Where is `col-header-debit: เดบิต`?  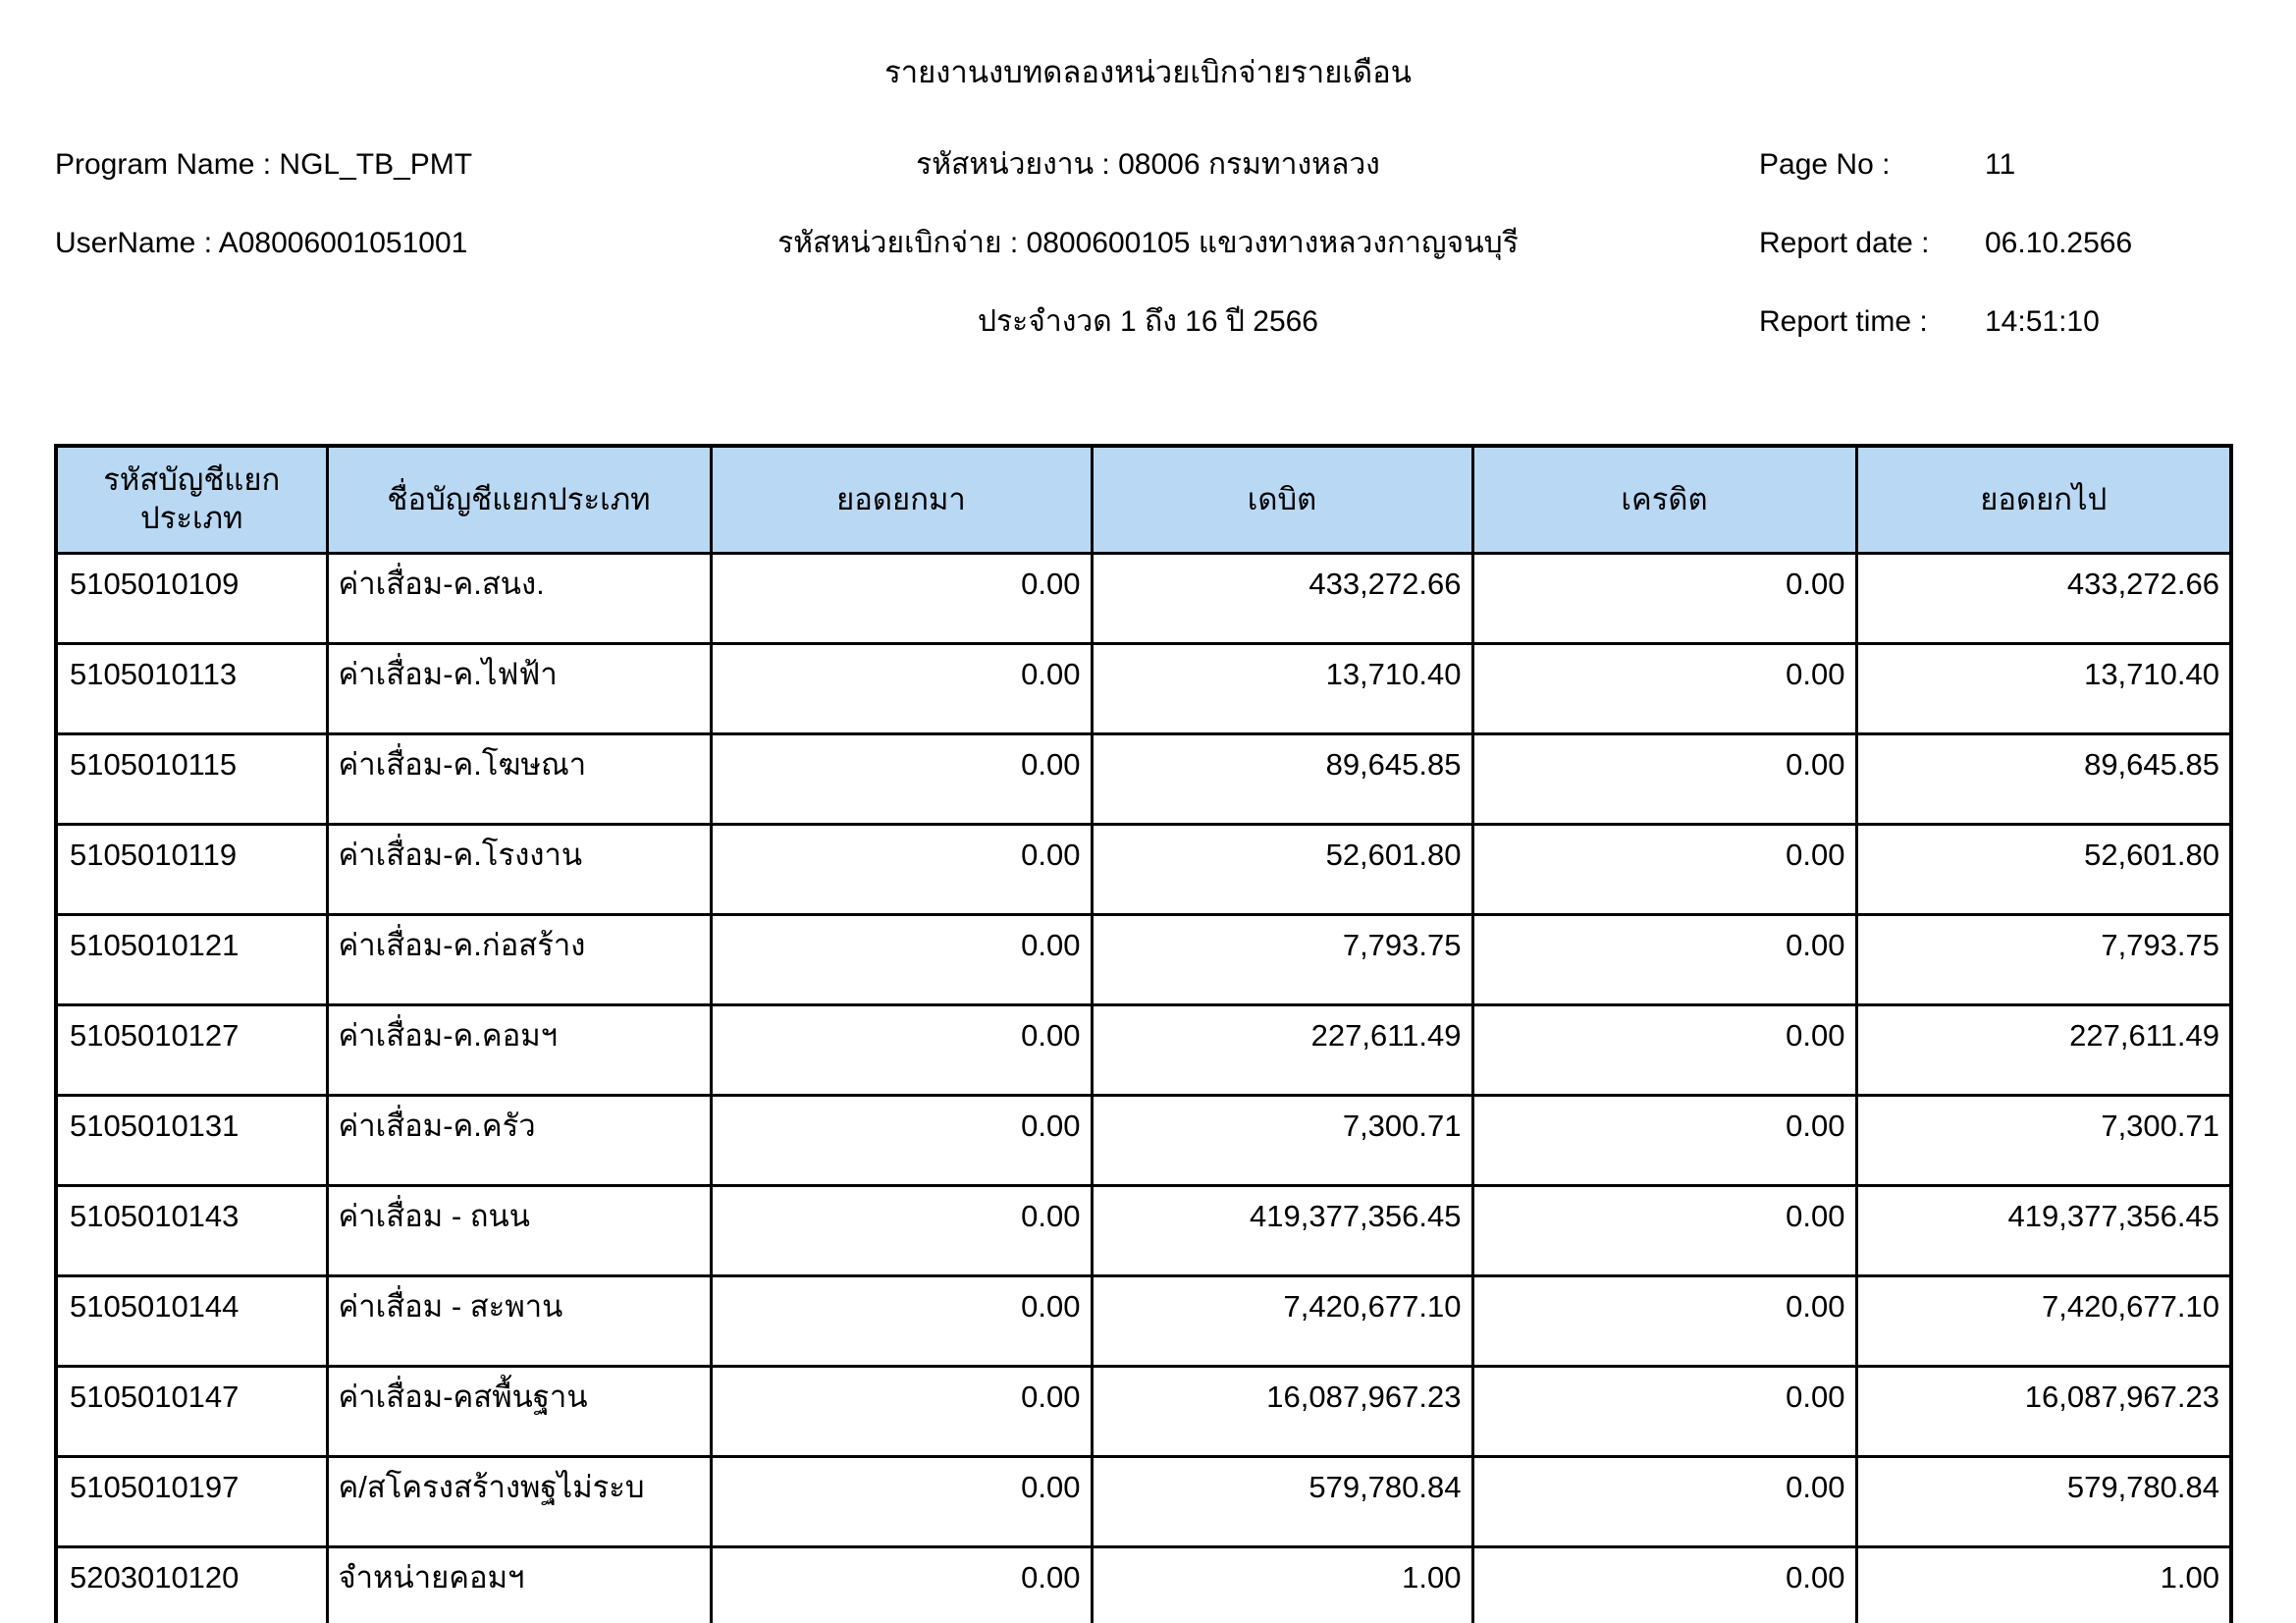
col-header-debit: เดบิต is located at coordinates (1282, 499).